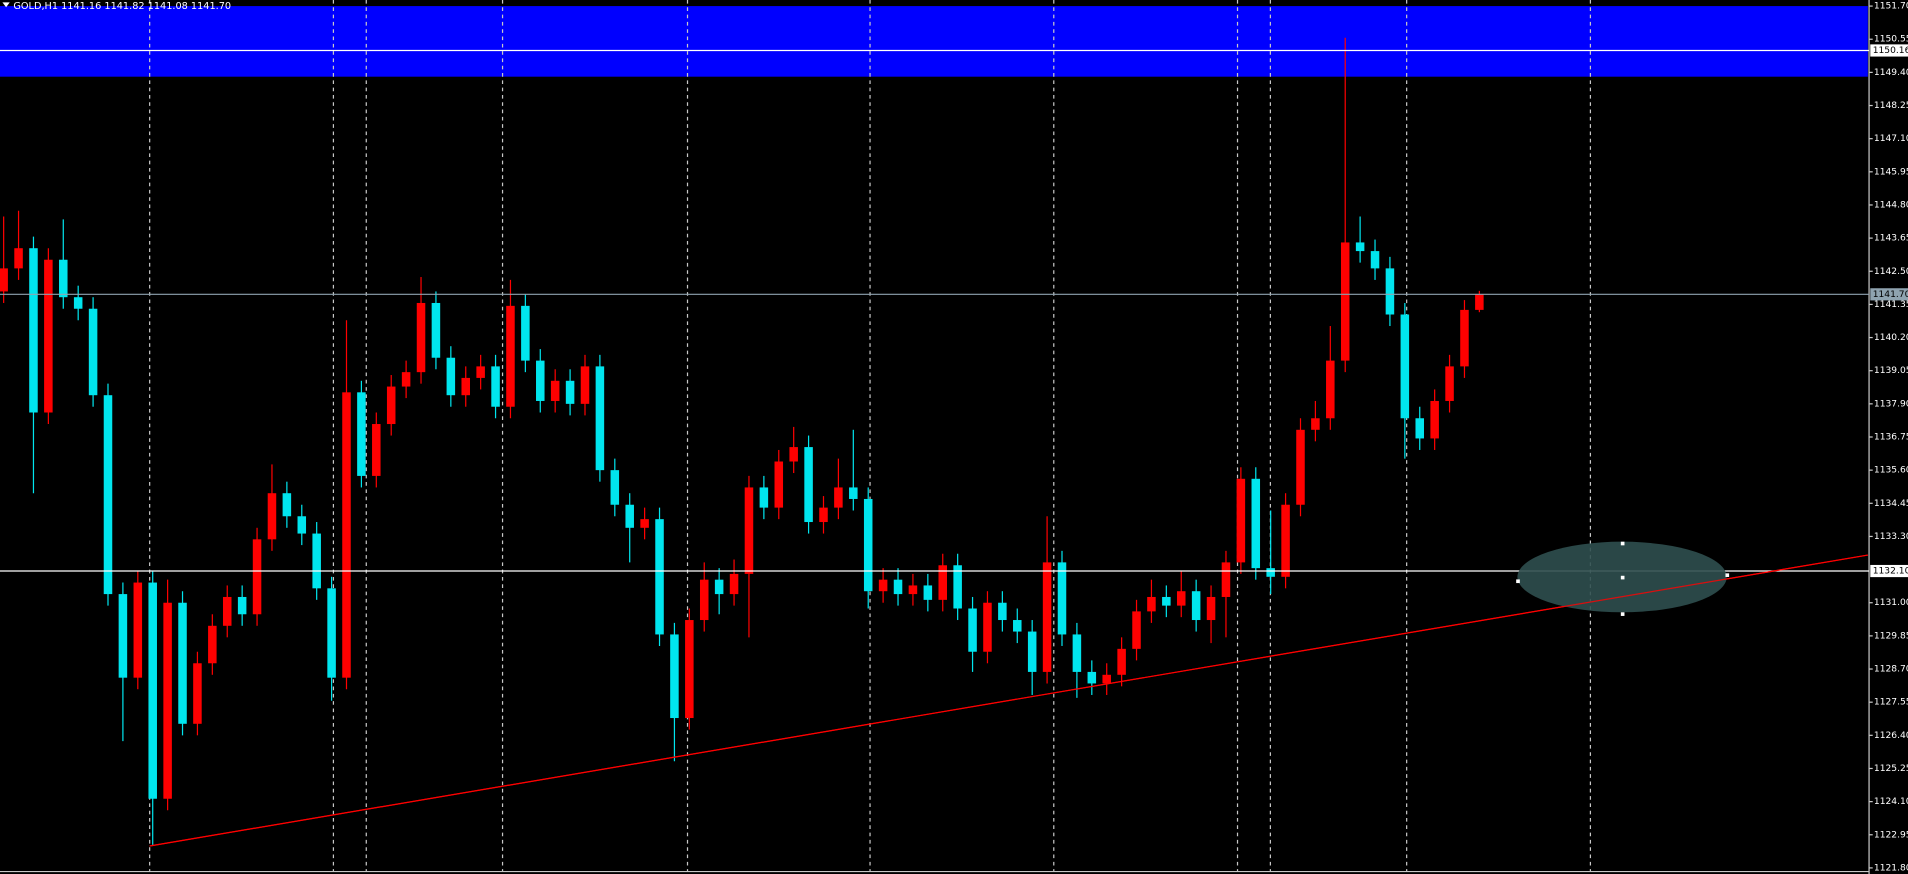 The width and height of the screenshot is (1908, 874). I want to click on y-tick-label: 1139.05, so click(1891, 371).